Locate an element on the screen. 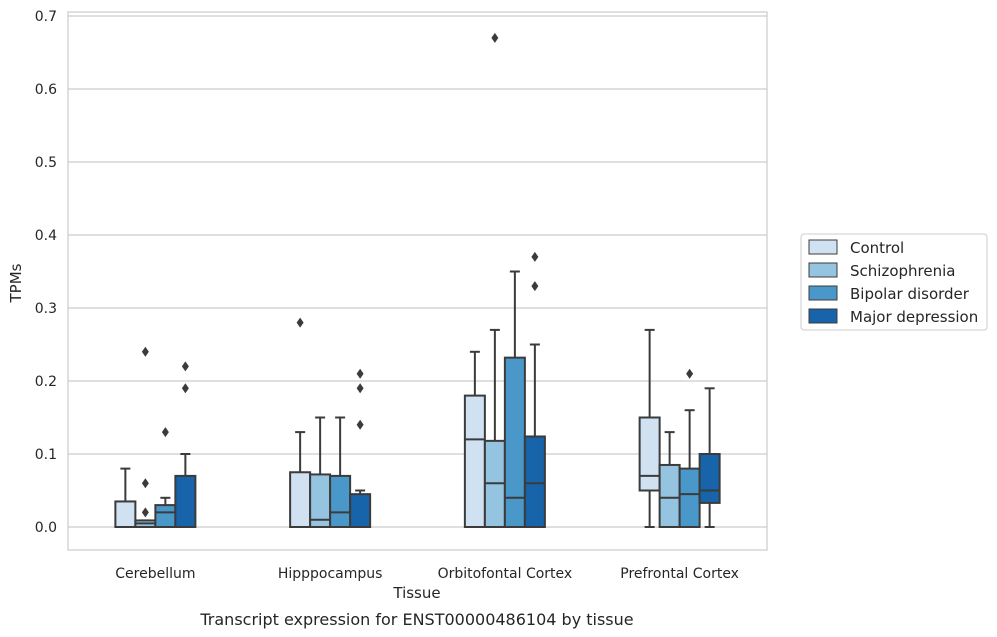 The height and width of the screenshot is (637, 997). legend-label: Bipolar disorder is located at coordinates (910, 294).